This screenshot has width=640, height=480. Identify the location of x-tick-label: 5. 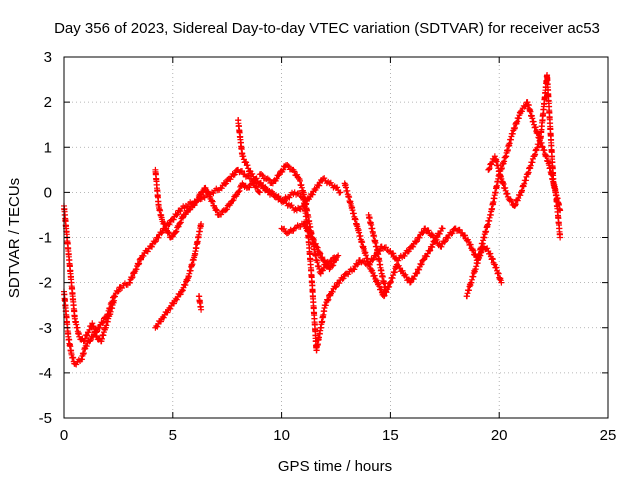
(173, 435).